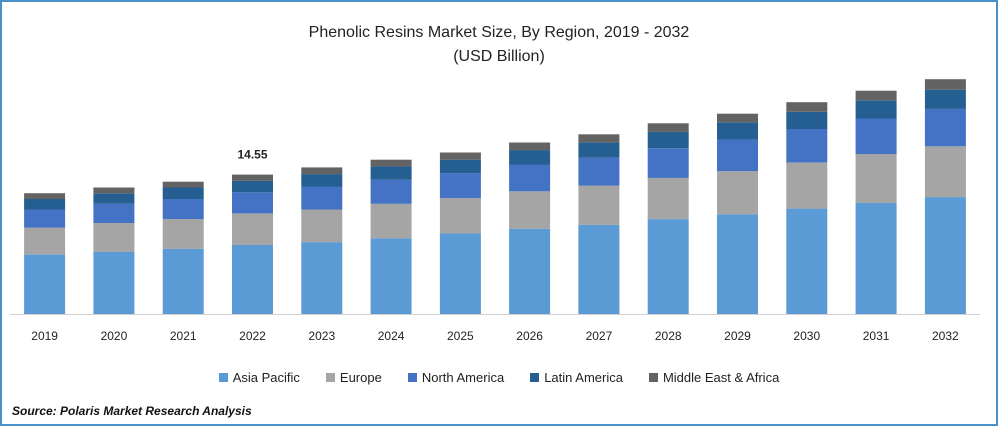  Describe the element at coordinates (721, 377) in the screenshot. I see `legend-label: Middle East & Africa` at that location.